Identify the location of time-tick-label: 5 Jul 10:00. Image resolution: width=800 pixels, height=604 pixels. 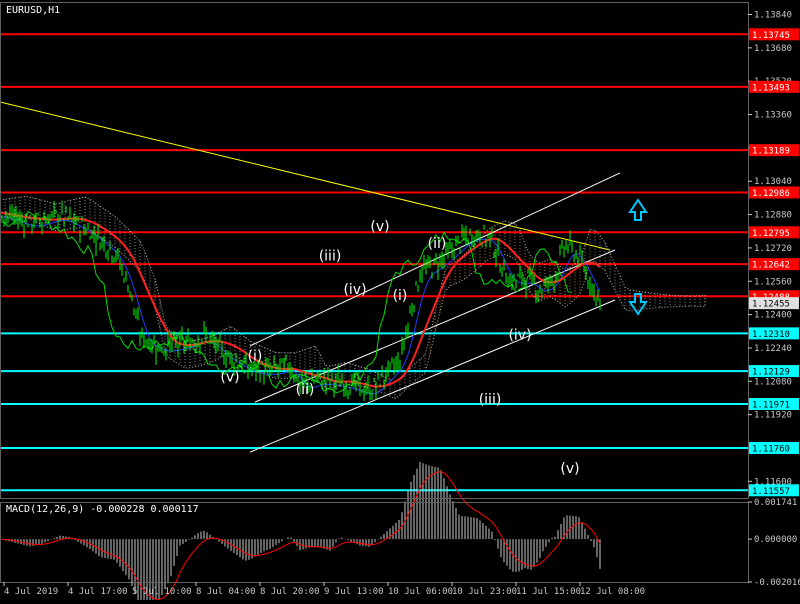
(162, 592).